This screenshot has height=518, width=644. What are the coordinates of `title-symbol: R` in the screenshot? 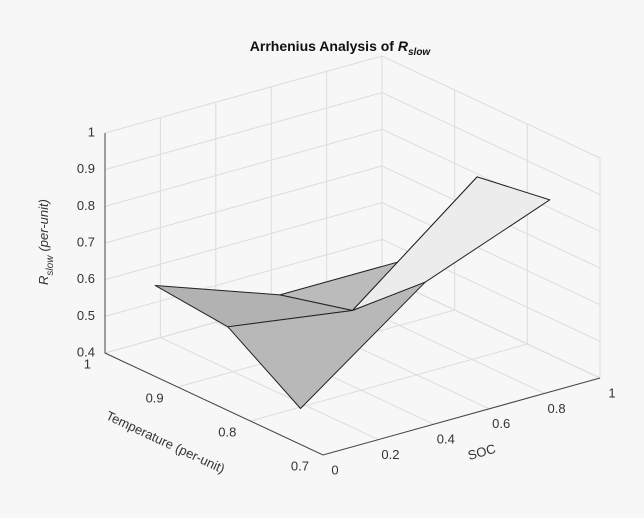 It's located at (403, 46).